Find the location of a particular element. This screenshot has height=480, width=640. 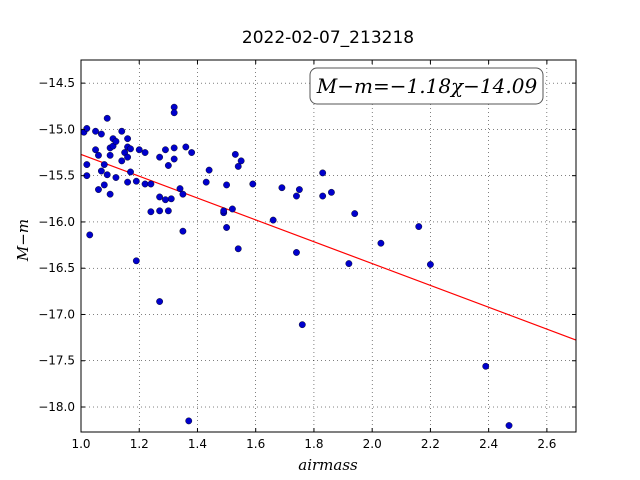

y-tick-label: −18.0 is located at coordinates (56, 407).